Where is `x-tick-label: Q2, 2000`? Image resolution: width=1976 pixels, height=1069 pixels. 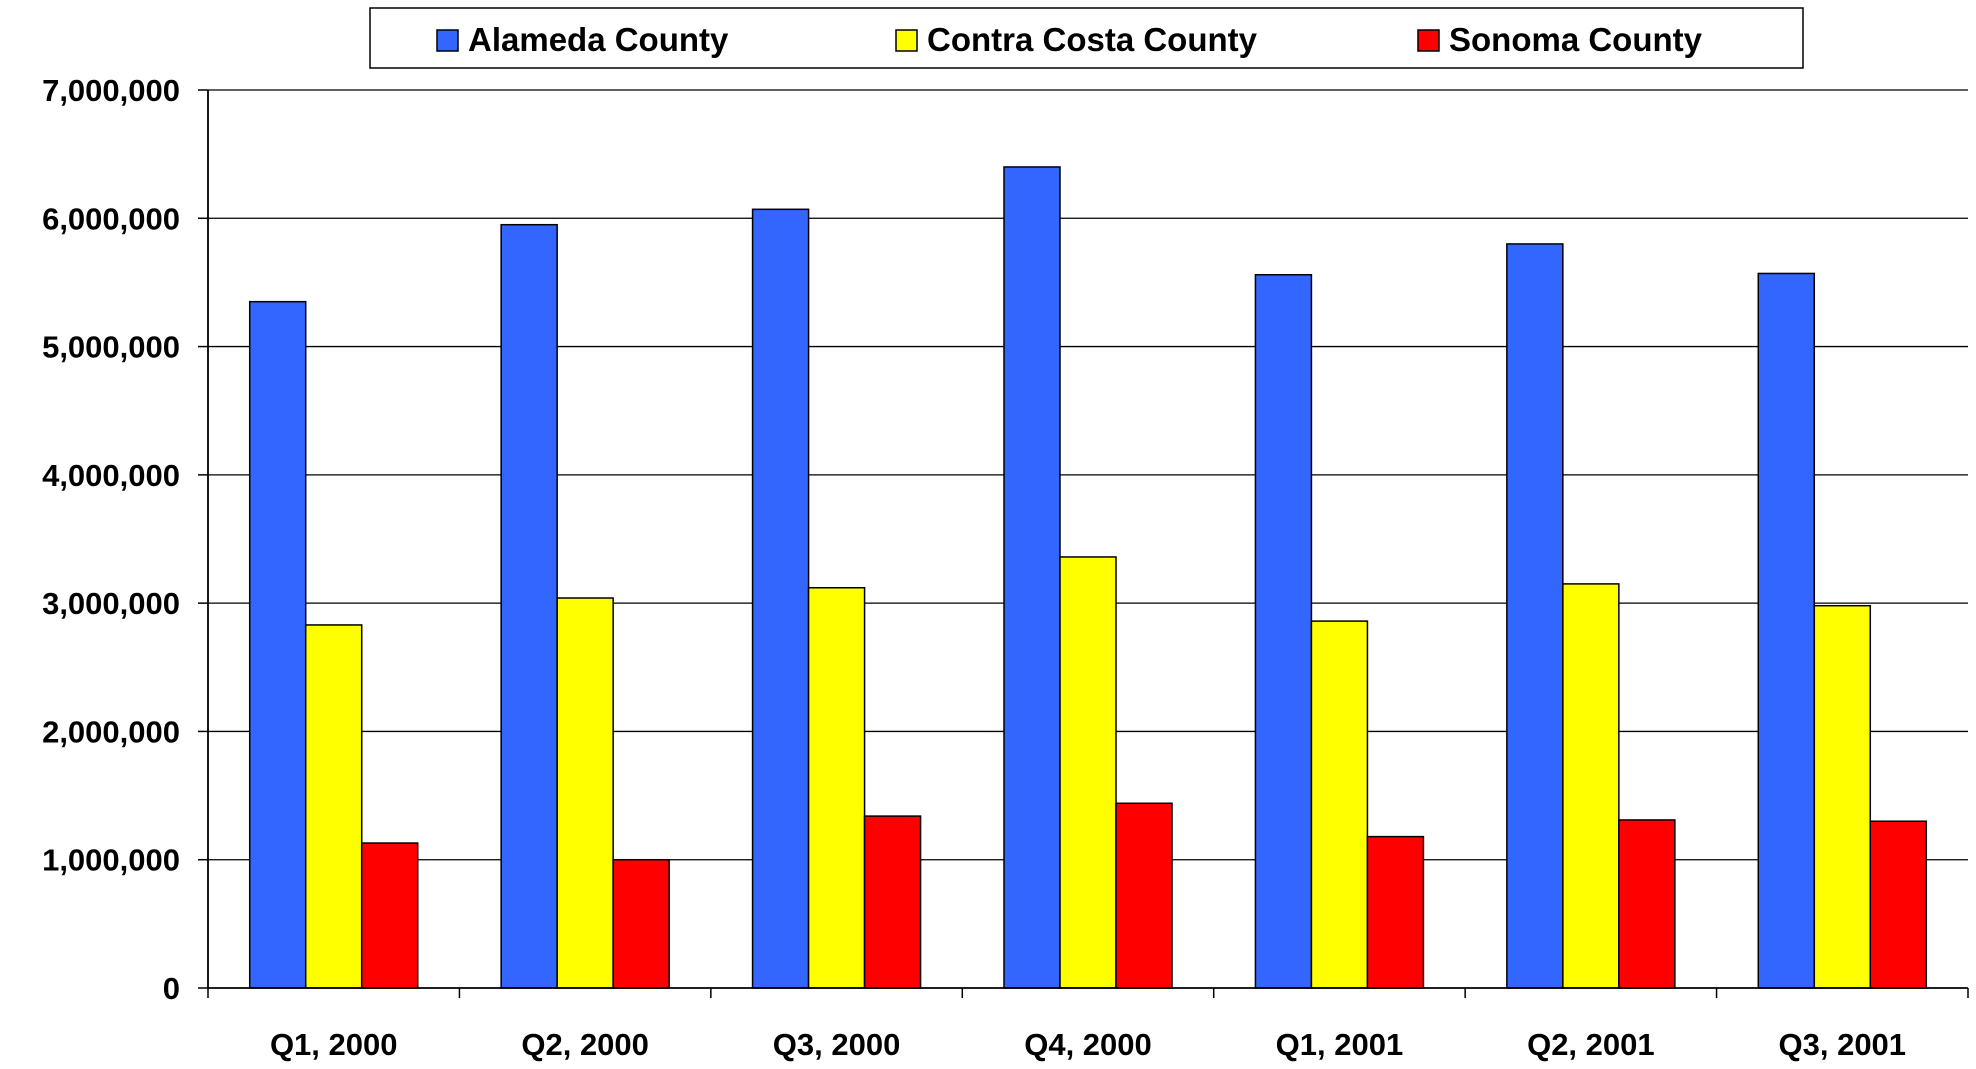 x-tick-label: Q2, 2000 is located at coordinates (585, 1044).